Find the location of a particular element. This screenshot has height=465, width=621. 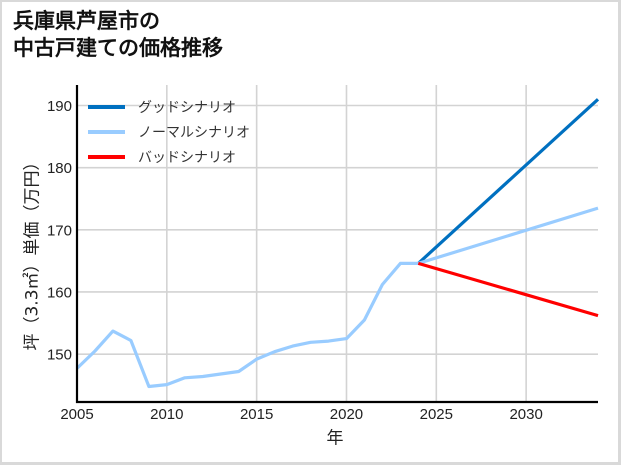

x-tick-label: 2015 is located at coordinates (256, 414).